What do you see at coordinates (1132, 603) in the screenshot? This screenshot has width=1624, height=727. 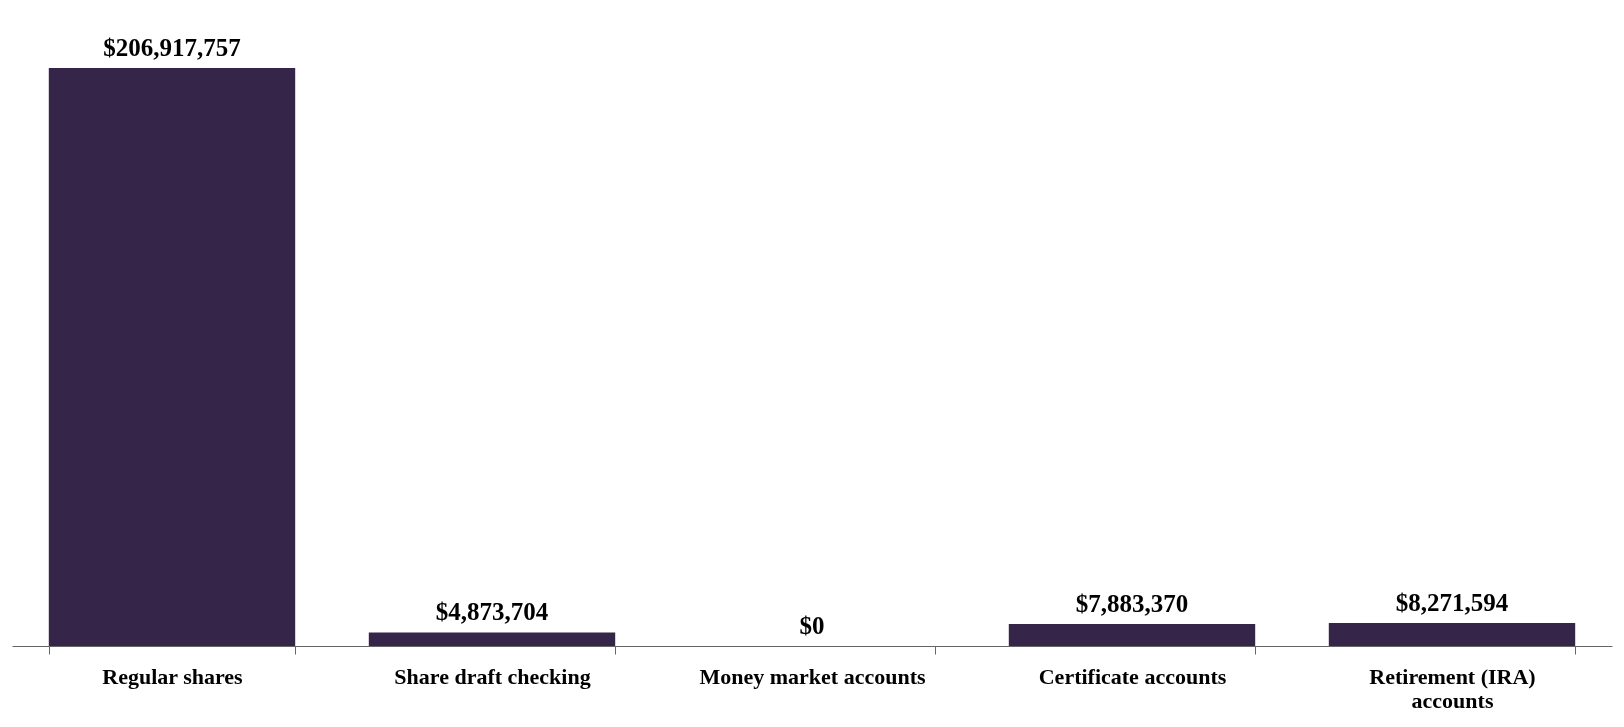 I see `data-label: $7,883,370` at bounding box center [1132, 603].